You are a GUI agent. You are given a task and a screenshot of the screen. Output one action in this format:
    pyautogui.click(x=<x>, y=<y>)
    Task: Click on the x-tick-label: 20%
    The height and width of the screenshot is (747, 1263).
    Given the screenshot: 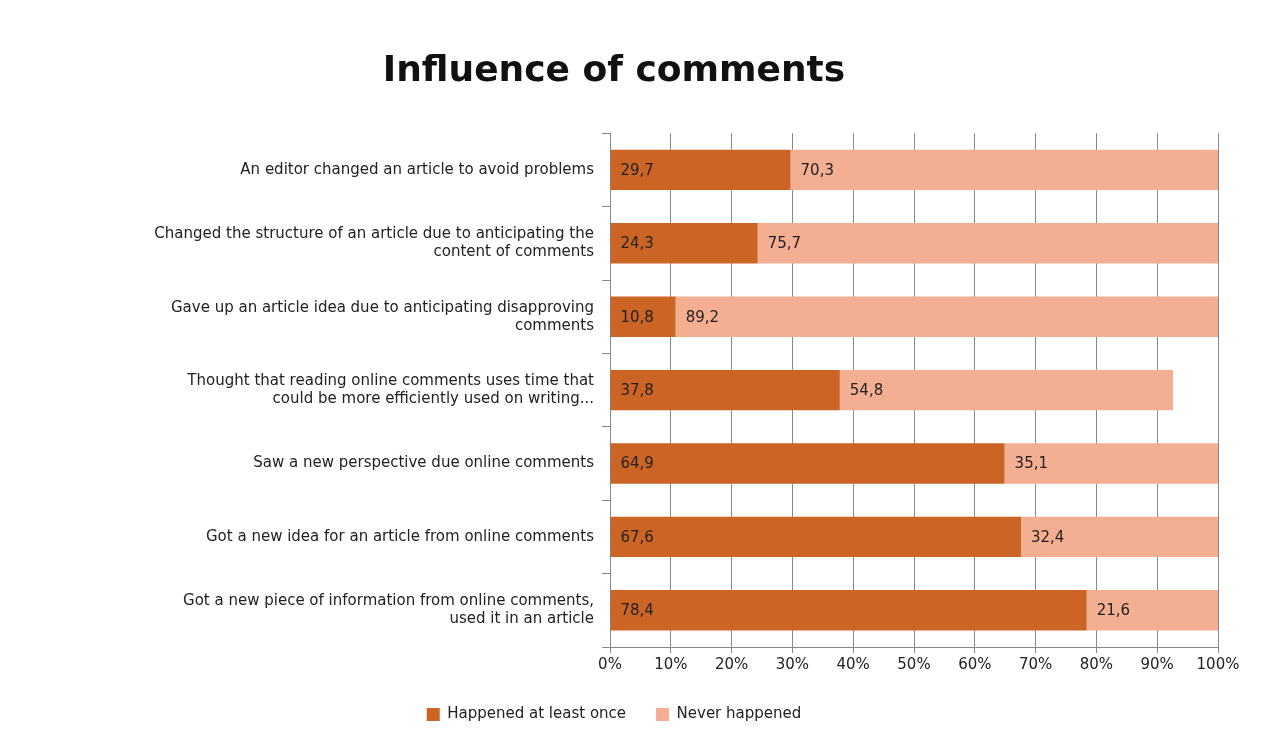 What is the action you would take?
    pyautogui.click(x=731, y=663)
    